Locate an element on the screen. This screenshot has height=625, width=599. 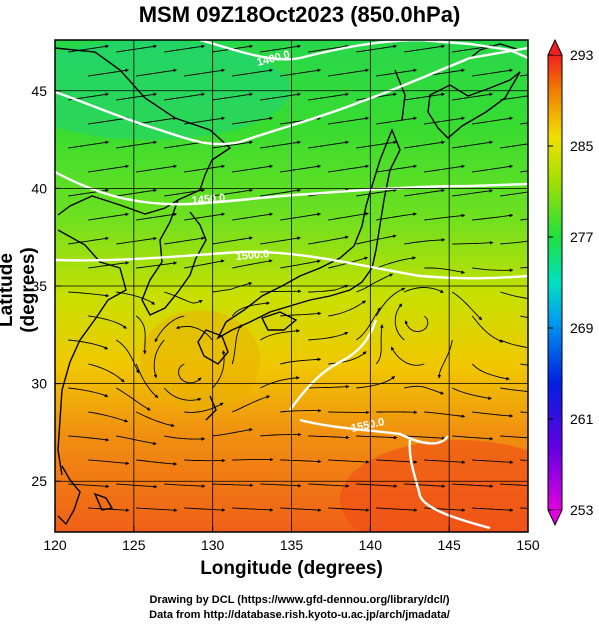
contour-label-1500: 1500.0 is located at coordinates (252, 255).